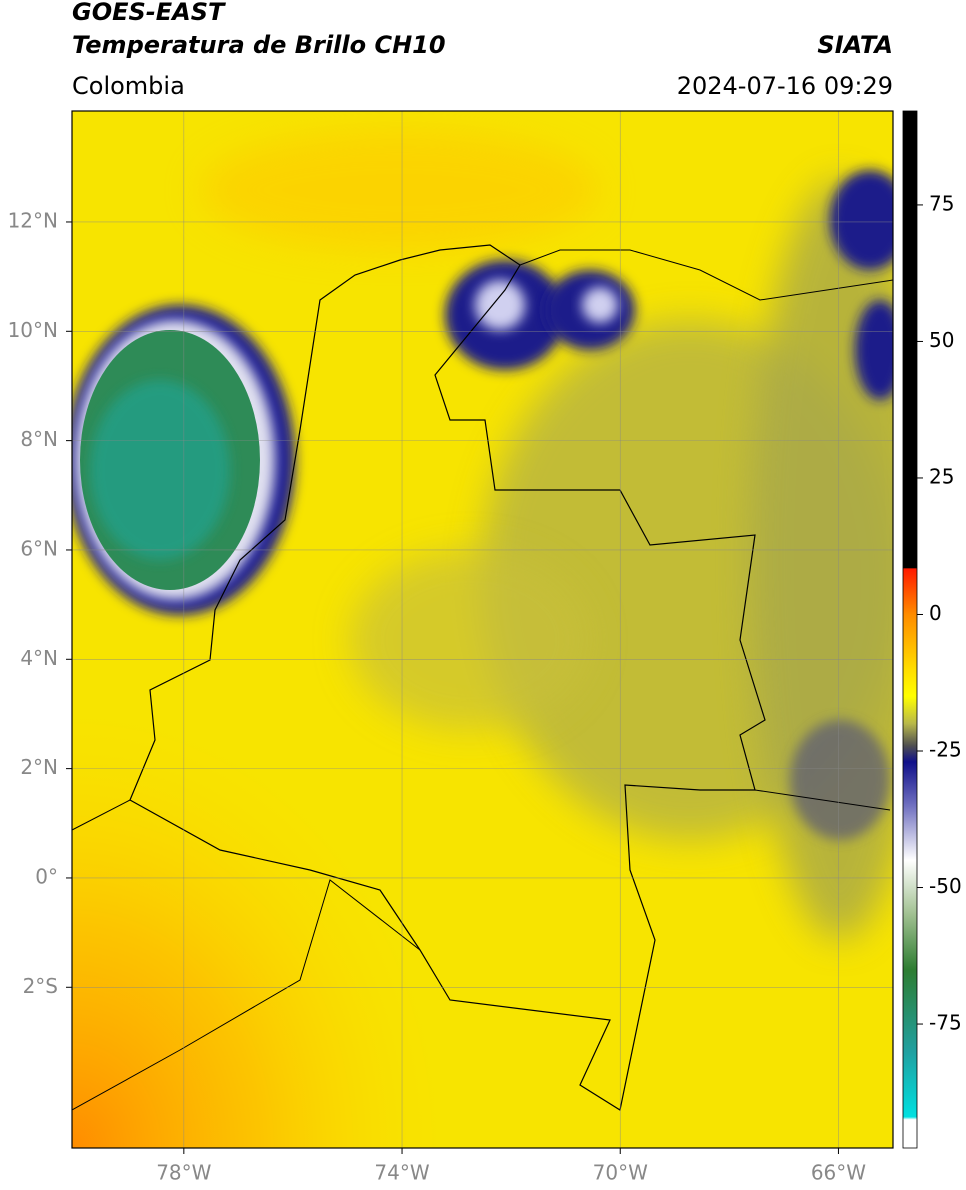 Image resolution: width=966 pixels, height=1190 pixels. I want to click on x-tick-label: 66°W, so click(838, 1173).